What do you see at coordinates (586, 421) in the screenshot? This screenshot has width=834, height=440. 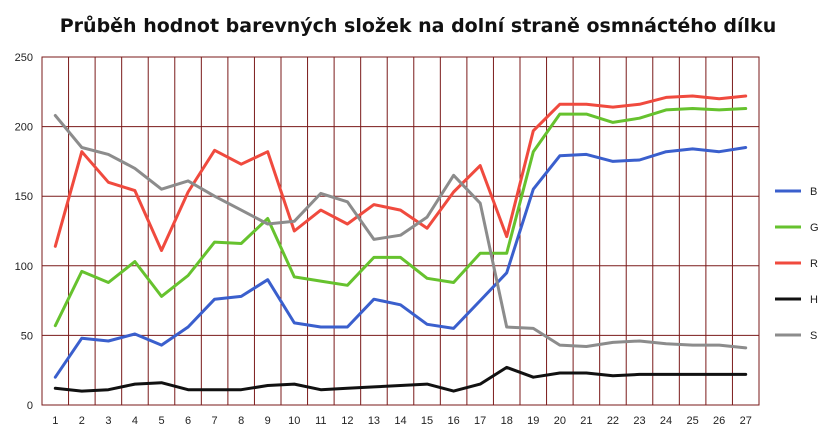 I see `x-tick-label: 21` at bounding box center [586, 421].